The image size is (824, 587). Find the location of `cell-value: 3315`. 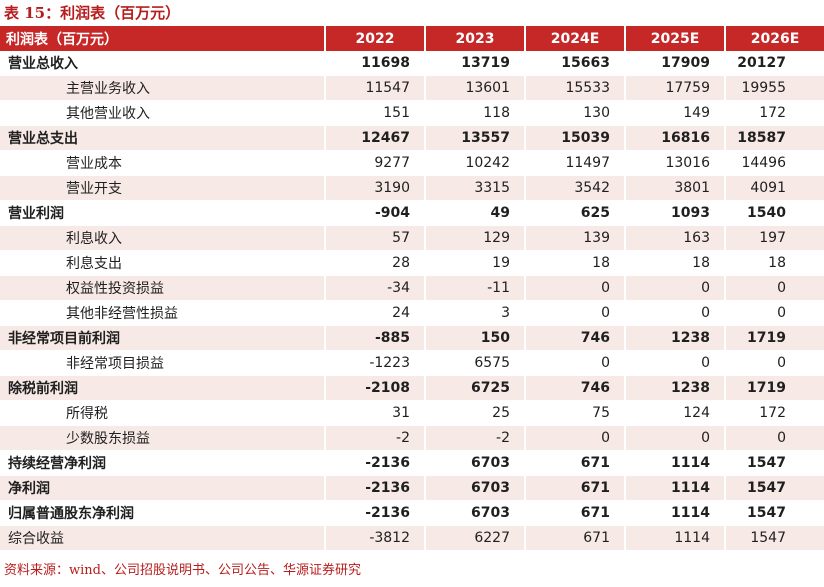

cell-value: 3315 is located at coordinates (474, 188).